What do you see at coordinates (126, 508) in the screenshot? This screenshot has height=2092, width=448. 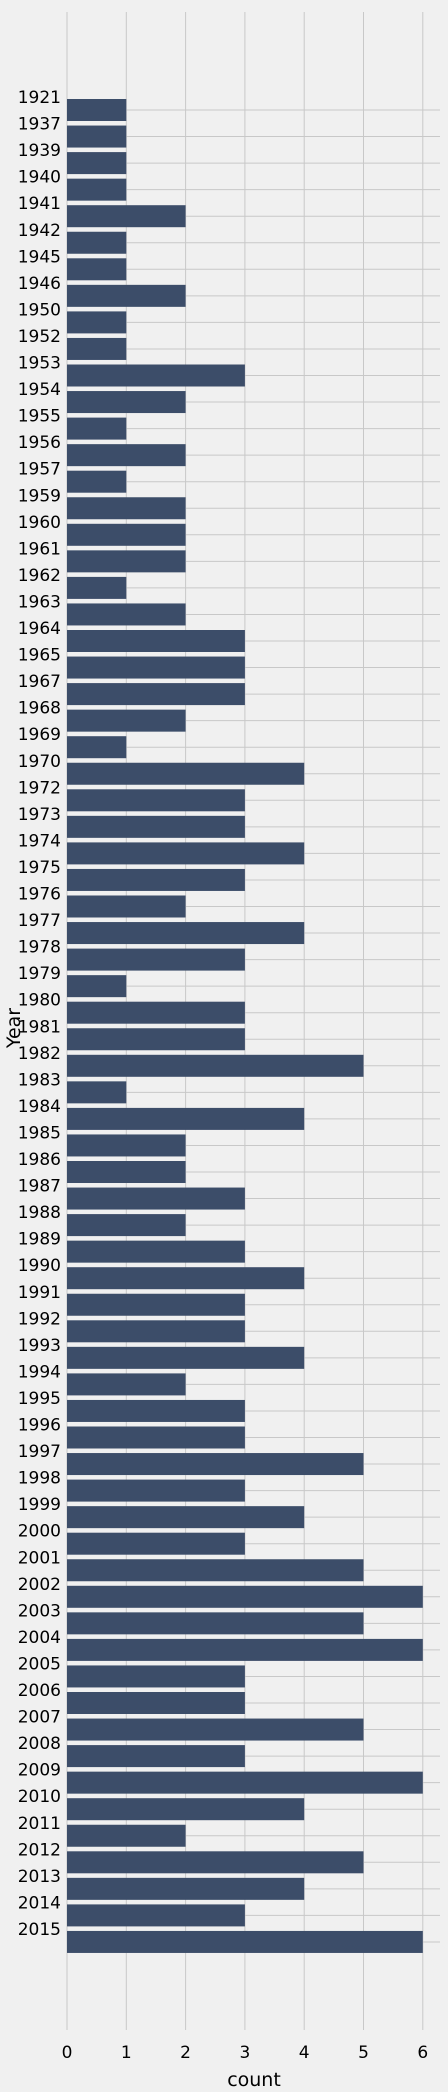 I see `bar-1959` at bounding box center [126, 508].